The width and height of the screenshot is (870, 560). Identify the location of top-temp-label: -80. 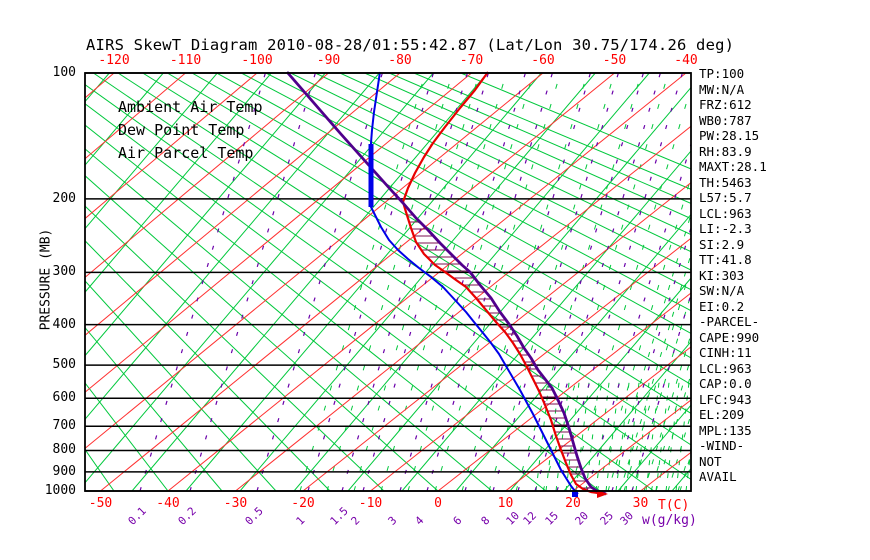
(400, 60).